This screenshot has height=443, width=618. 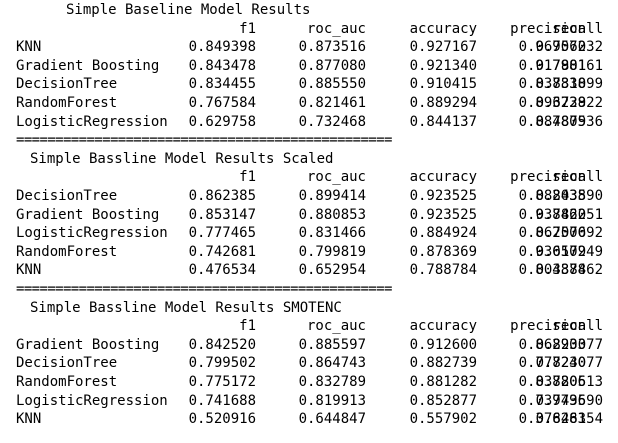 What do you see at coordinates (552, 363) in the screenshot?
I see `metric-value: 0.777240` at bounding box center [552, 363].